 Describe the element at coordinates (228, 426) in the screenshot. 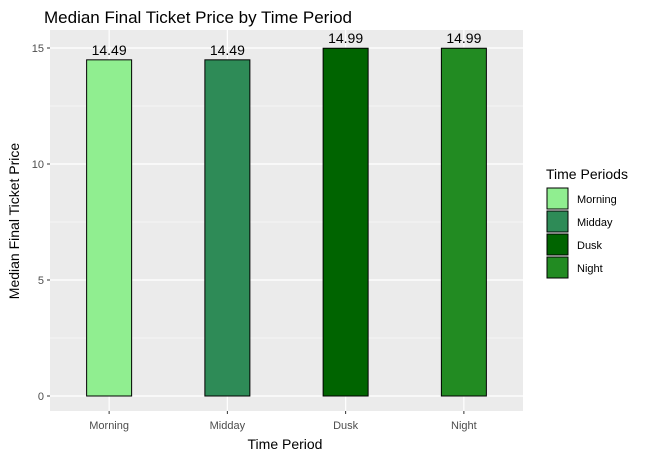

I see `x-tick-label: Midday` at that location.